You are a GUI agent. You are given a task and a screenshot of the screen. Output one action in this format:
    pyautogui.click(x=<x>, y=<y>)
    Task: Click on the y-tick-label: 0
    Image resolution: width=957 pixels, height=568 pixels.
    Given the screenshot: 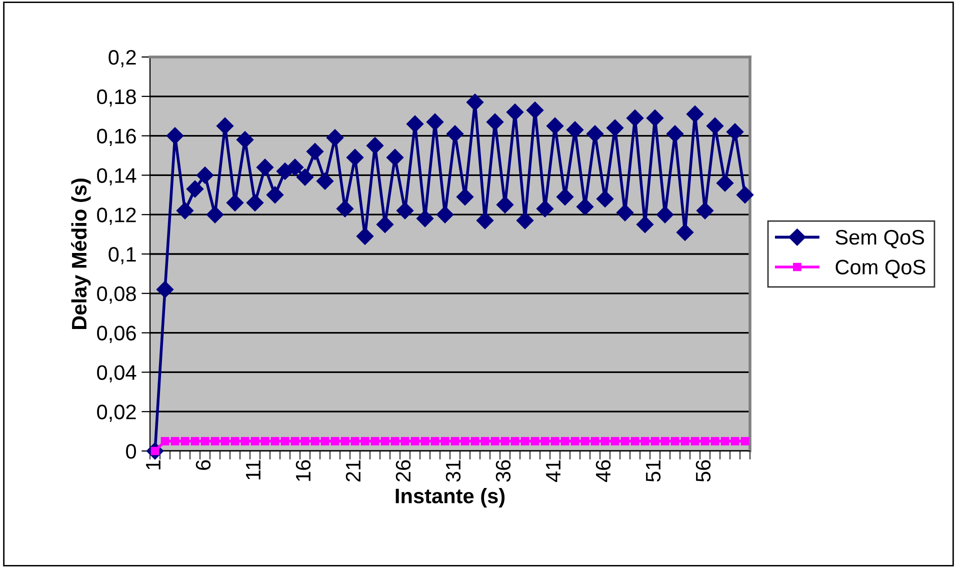 What is the action you would take?
    pyautogui.click(x=131, y=451)
    